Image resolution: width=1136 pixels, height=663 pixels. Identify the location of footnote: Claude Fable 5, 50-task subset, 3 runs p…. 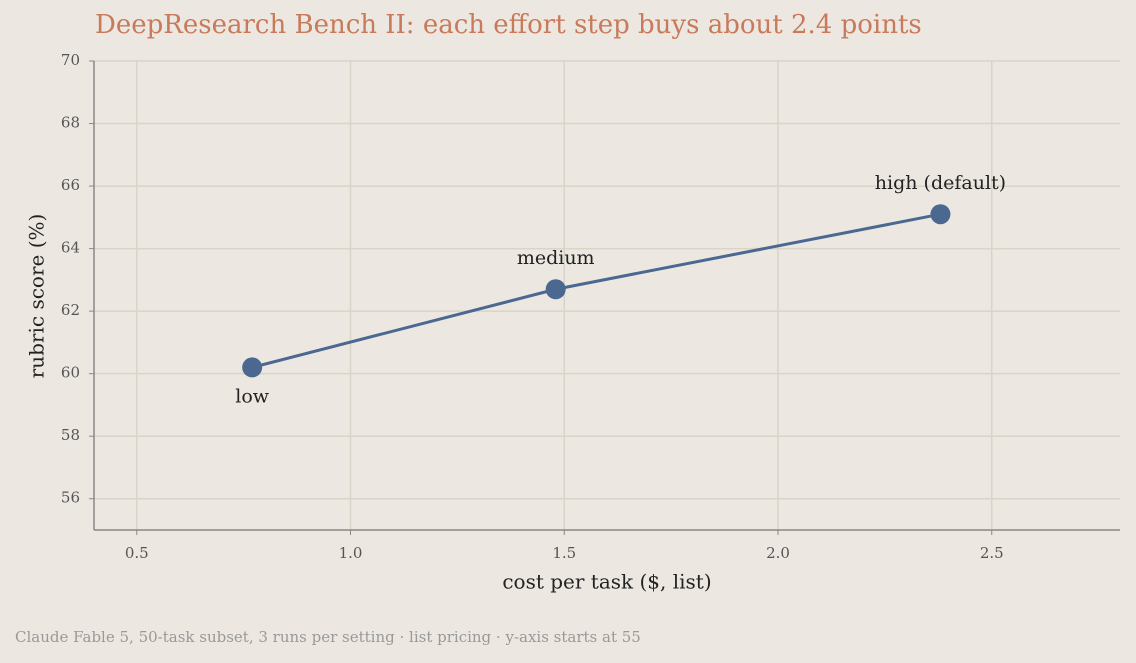
(328, 637).